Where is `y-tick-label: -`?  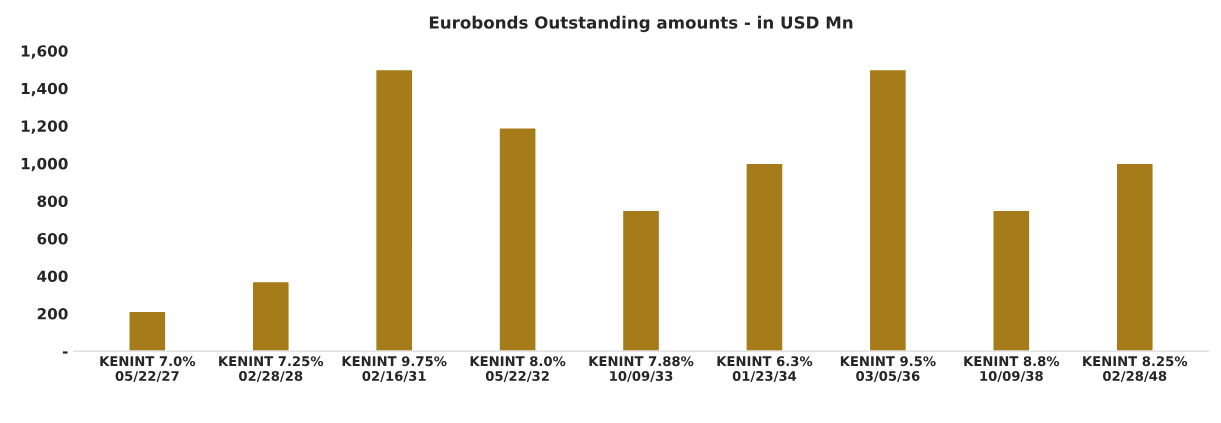 y-tick-label: - is located at coordinates (65, 352).